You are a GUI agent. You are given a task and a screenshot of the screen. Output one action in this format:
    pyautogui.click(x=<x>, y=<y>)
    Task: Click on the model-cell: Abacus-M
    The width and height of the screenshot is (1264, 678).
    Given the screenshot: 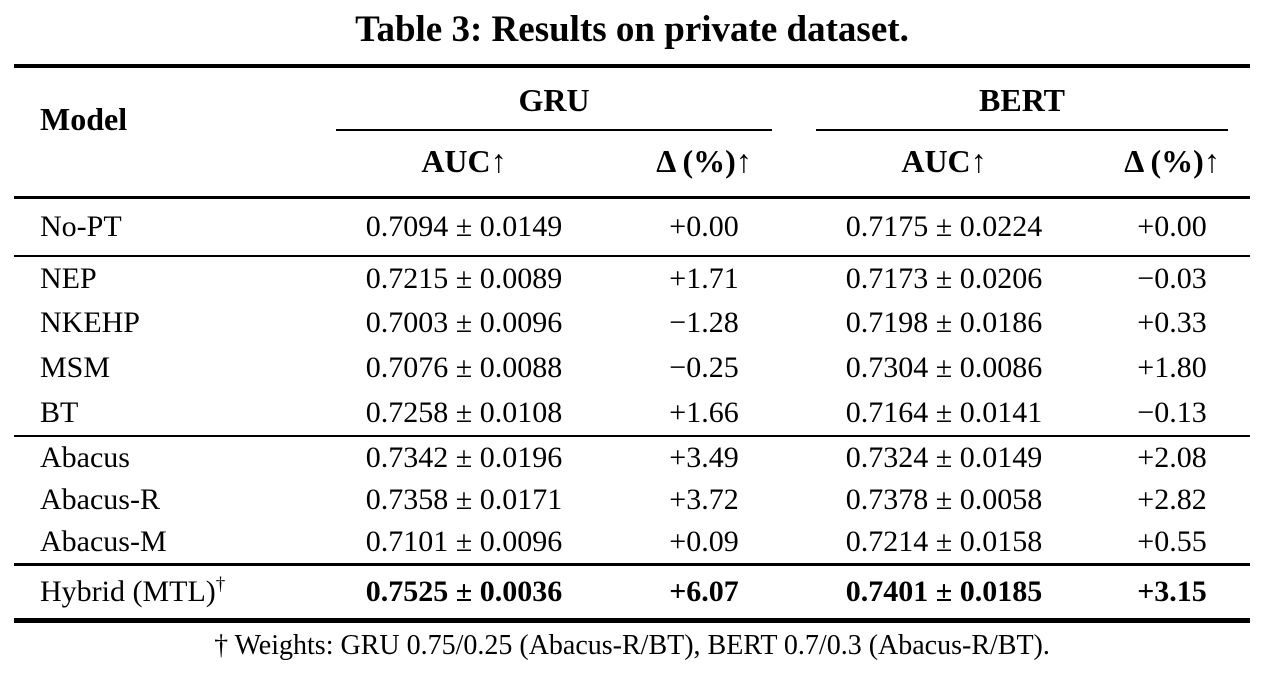 What is the action you would take?
    pyautogui.click(x=103, y=542)
    